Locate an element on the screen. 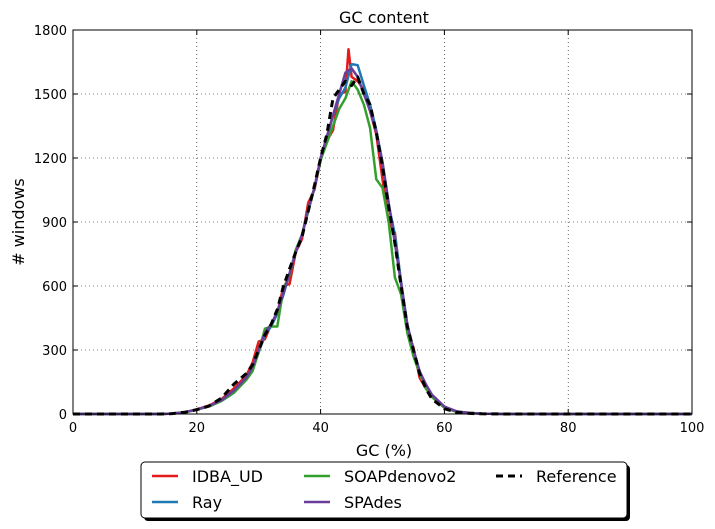 This screenshot has width=715, height=529. x-tick-label: 20 is located at coordinates (197, 428).